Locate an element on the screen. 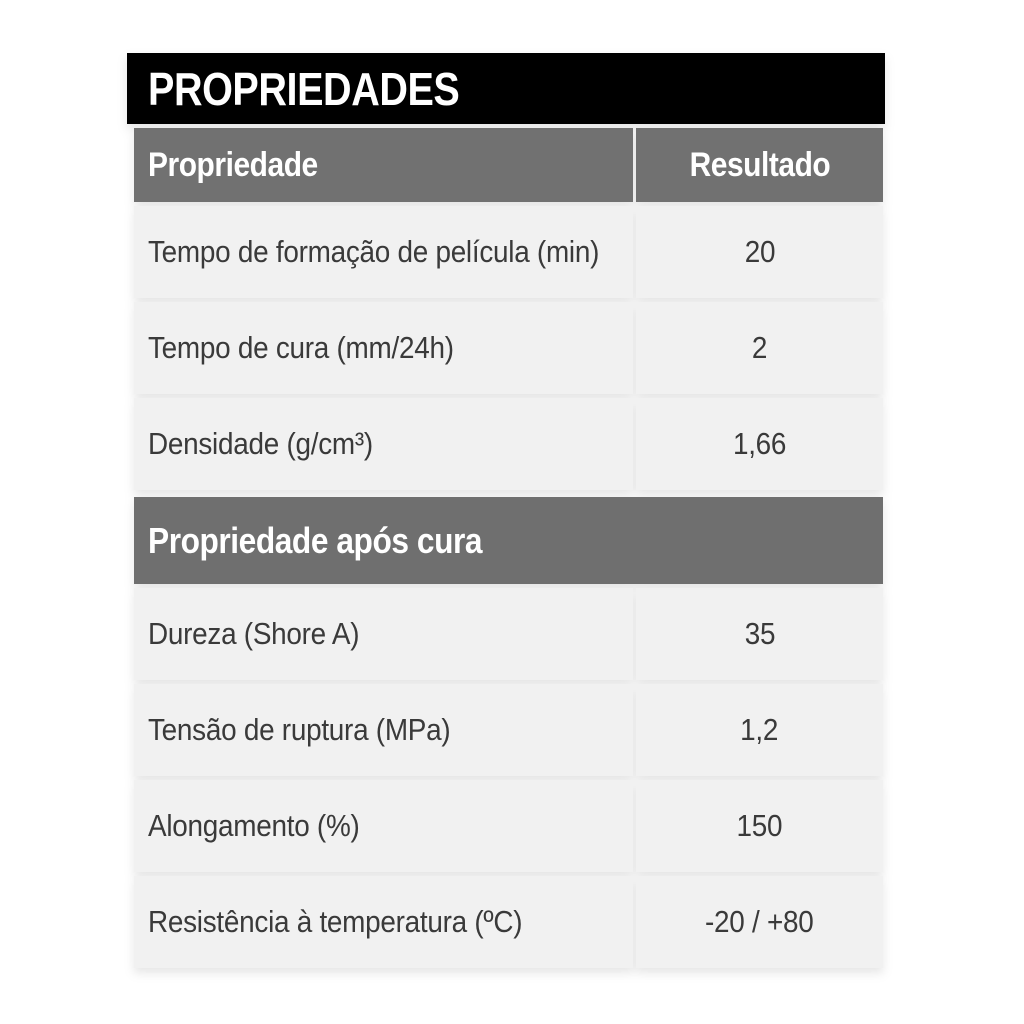 The image size is (1024, 1024). property-cell: Densidade (g/cm³) is located at coordinates (383, 444).